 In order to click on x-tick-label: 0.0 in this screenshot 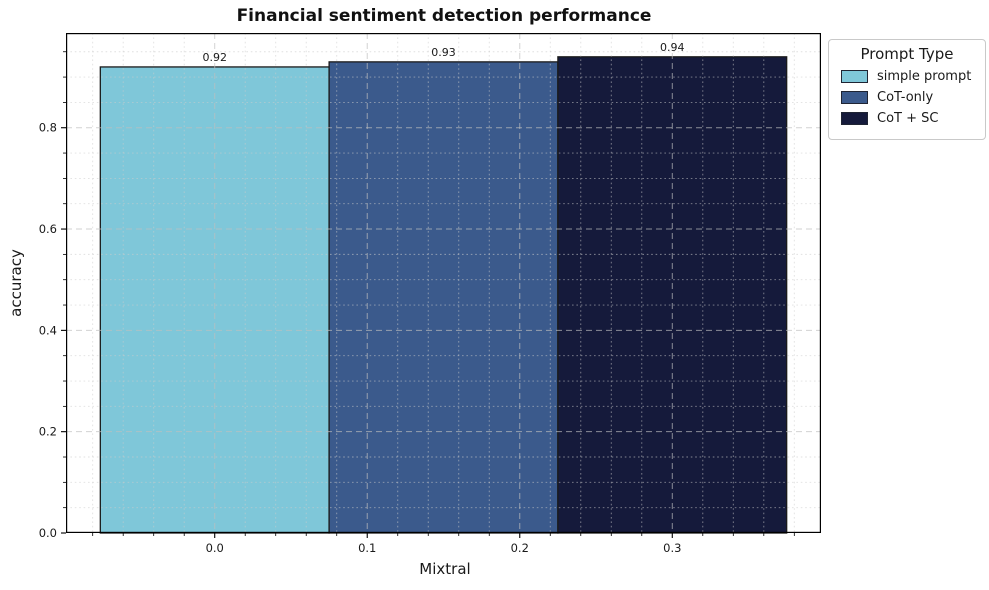, I will do `click(215, 548)`.